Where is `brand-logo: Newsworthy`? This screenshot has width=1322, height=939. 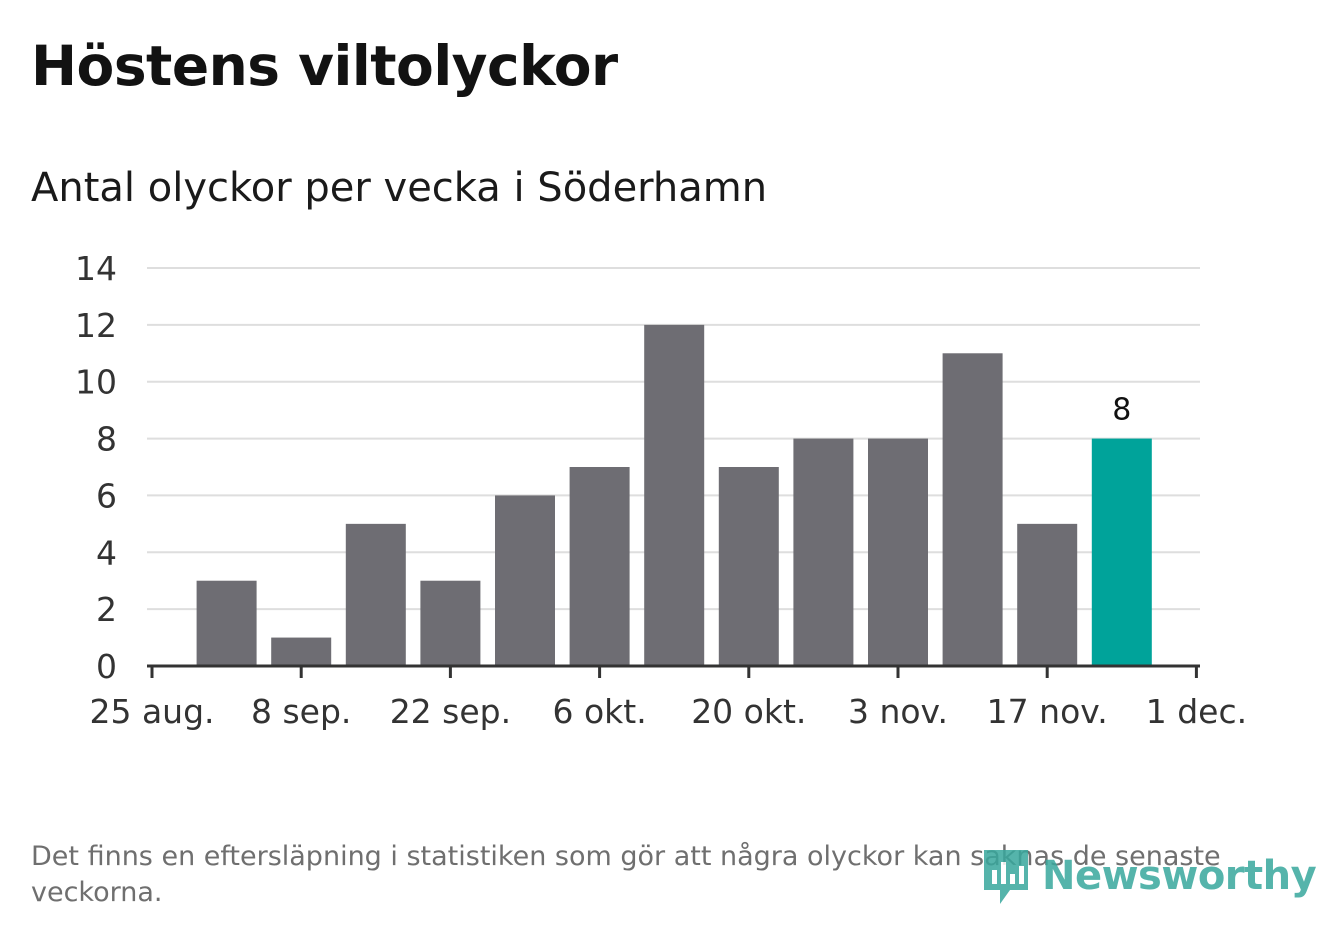 brand-logo: Newsworthy is located at coordinates (1148, 876).